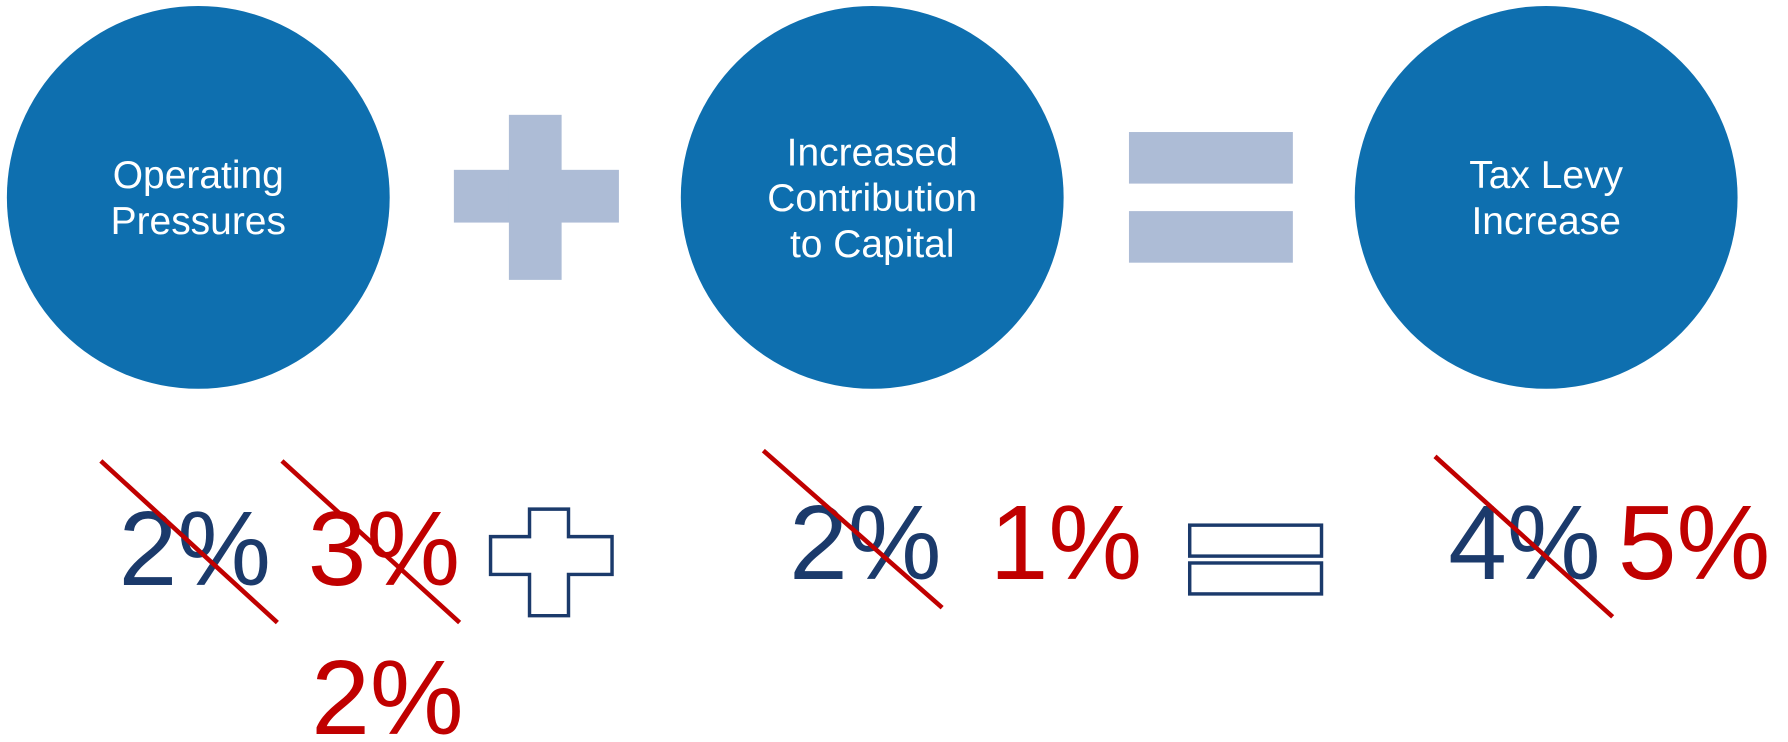 This screenshot has height=742, width=1788. What do you see at coordinates (198, 221) in the screenshot?
I see `node-label: Pressures` at bounding box center [198, 221].